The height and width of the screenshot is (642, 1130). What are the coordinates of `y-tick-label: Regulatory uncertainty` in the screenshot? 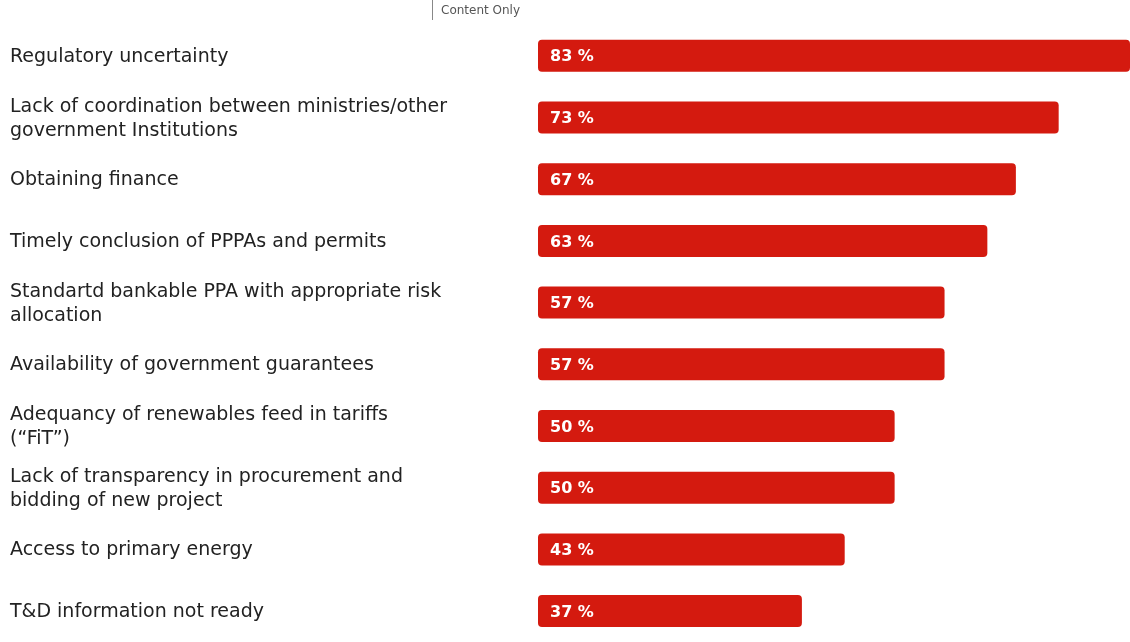 It's located at (119, 54).